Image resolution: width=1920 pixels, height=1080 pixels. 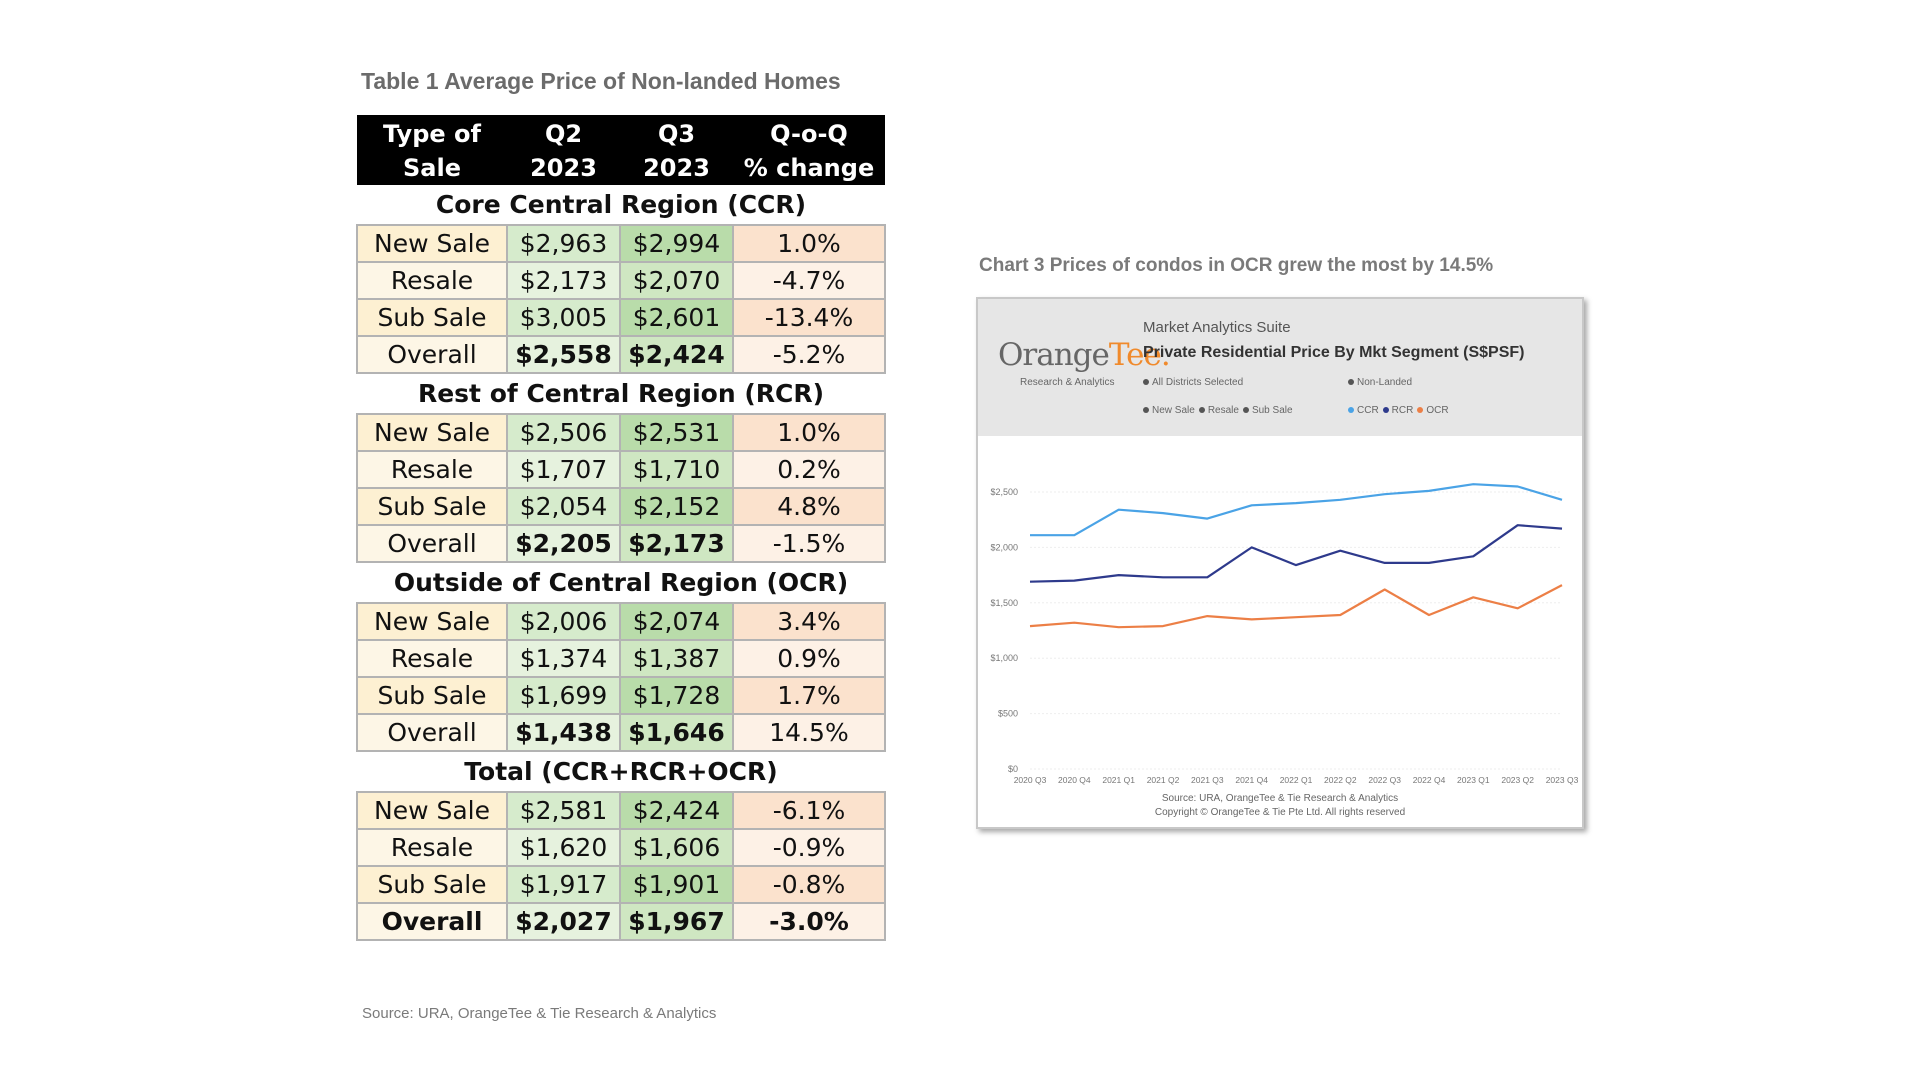 What do you see at coordinates (563, 243) in the screenshot?
I see `table-cell-q2: $2,963` at bounding box center [563, 243].